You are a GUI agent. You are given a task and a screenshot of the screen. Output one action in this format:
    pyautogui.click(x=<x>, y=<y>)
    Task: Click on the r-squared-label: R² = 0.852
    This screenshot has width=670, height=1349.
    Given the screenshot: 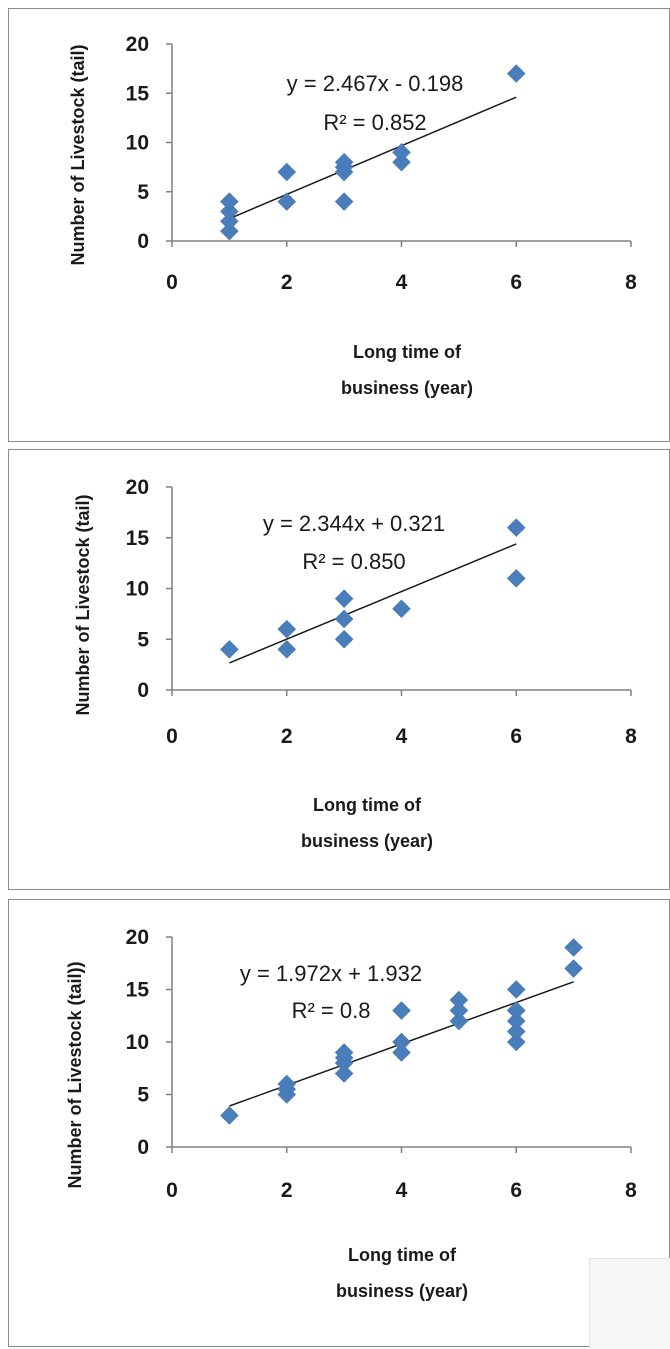 What is the action you would take?
    pyautogui.click(x=374, y=122)
    